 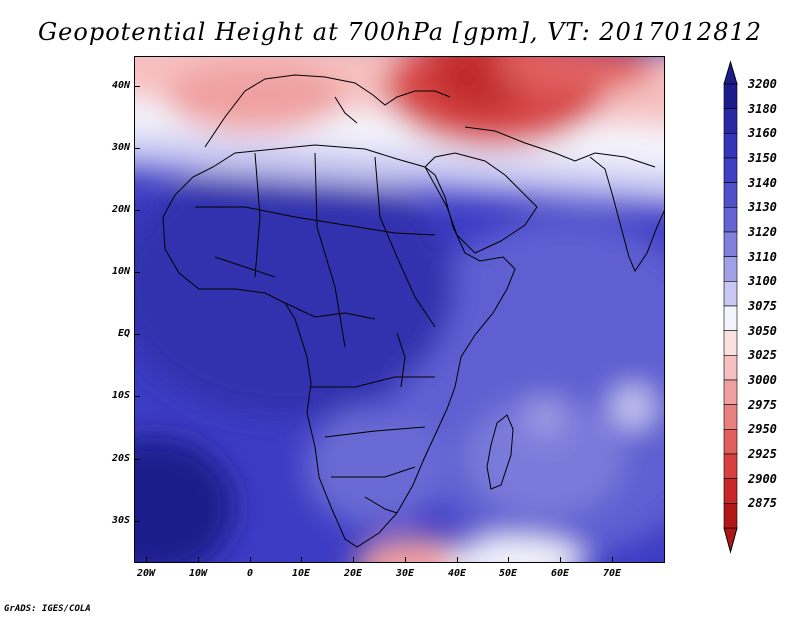 I want to click on colorbar-label: 2925, so click(x=762, y=454).